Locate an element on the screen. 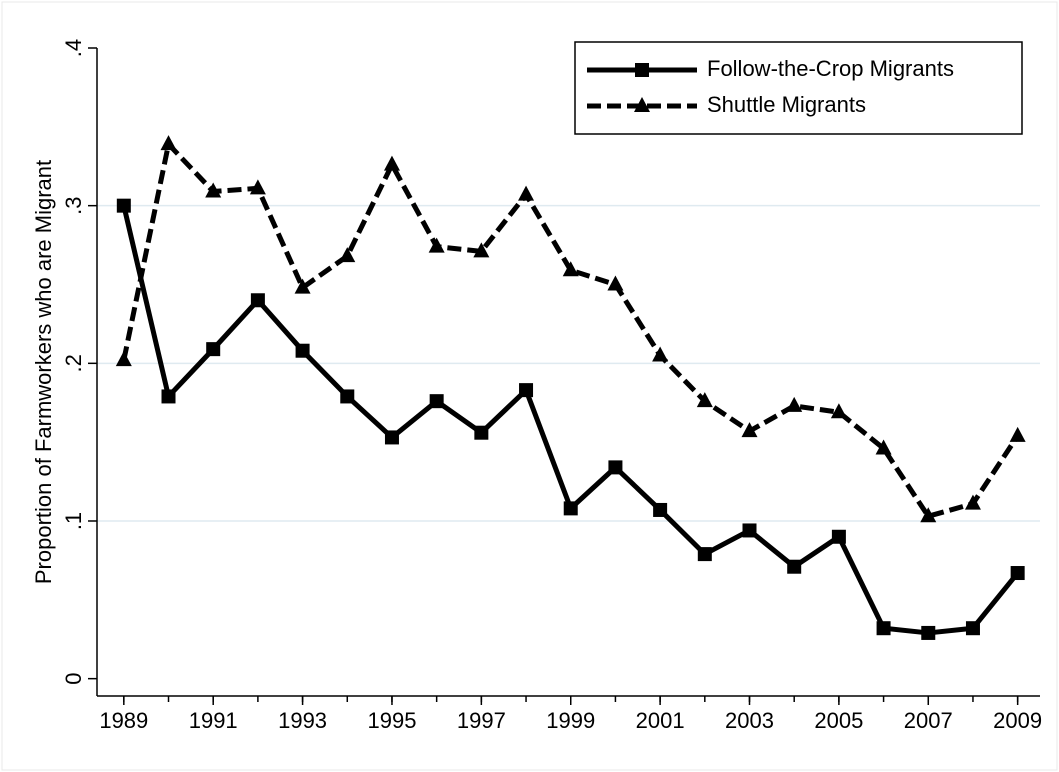 The width and height of the screenshot is (1059, 772). x-tick-label: 1993 is located at coordinates (302, 720).